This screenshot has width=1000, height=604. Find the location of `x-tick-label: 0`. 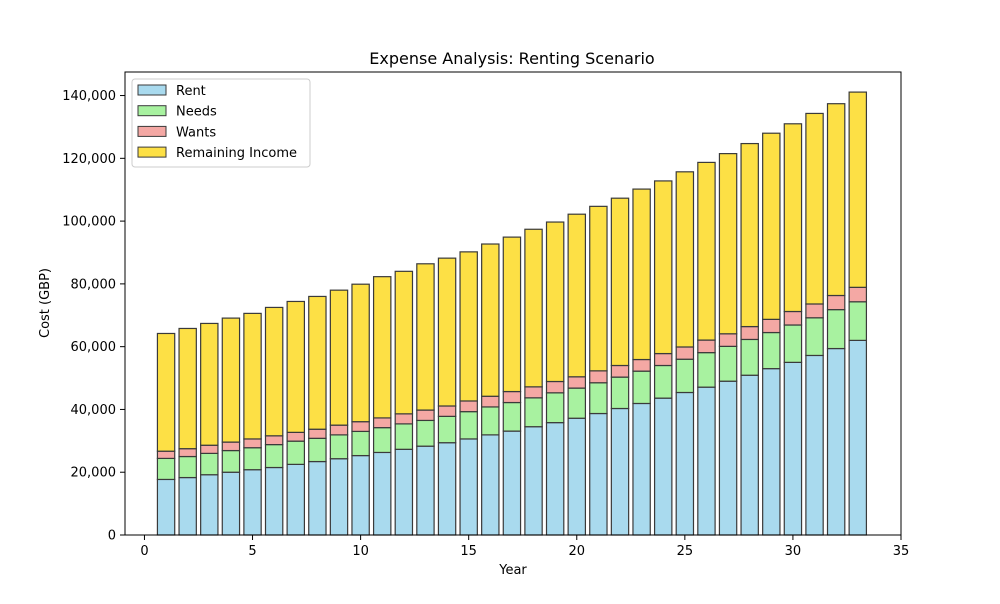

x-tick-label: 0 is located at coordinates (144, 551).